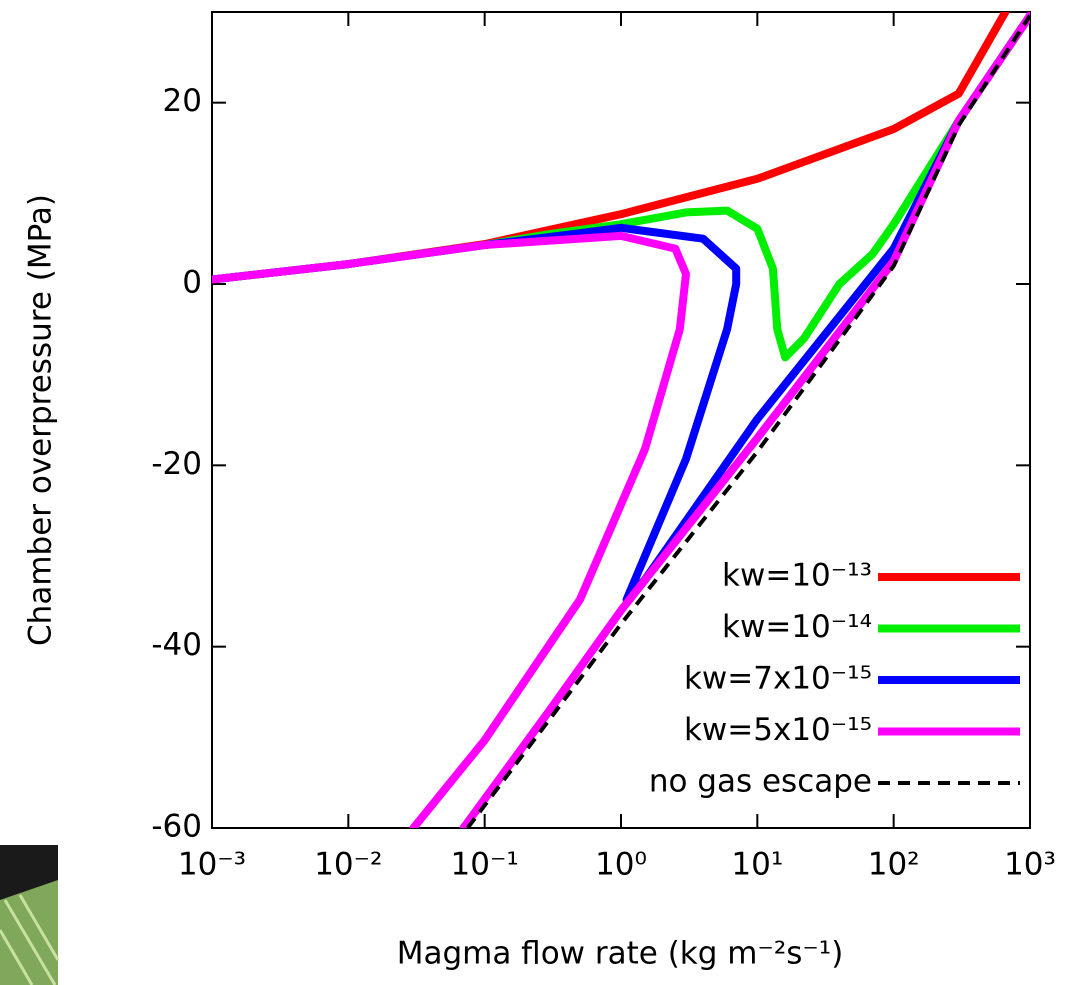  I want to click on y-tick-label: -40, so click(176, 645).